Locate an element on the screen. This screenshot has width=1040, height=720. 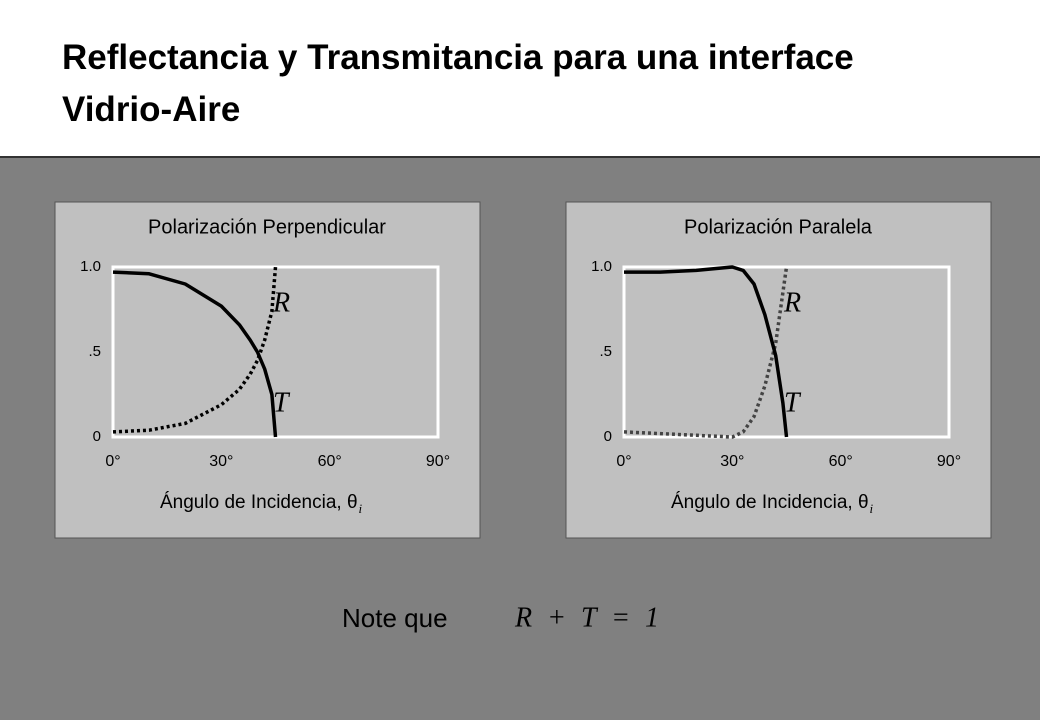
chart-title: Polarización Paralela is located at coordinates (778, 227).